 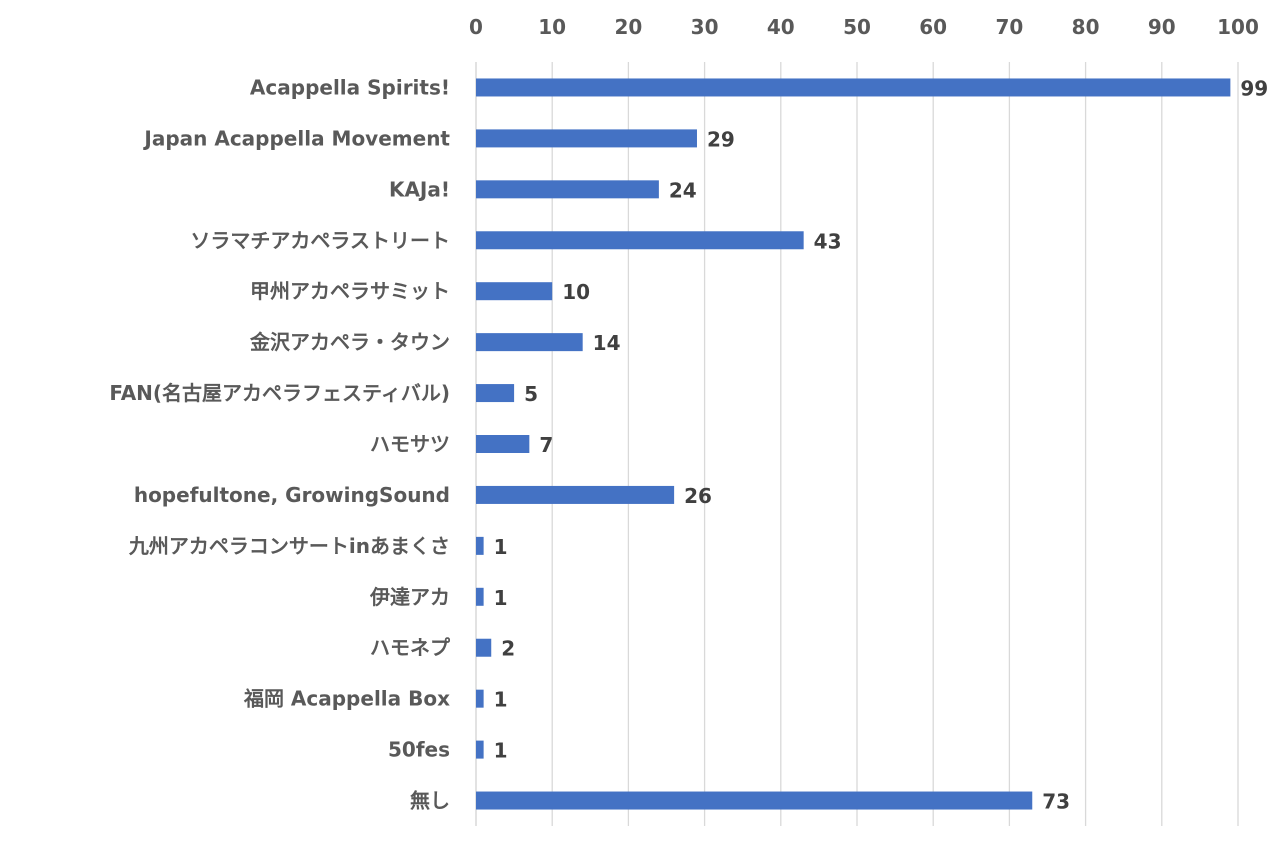 What do you see at coordinates (476, 27) in the screenshot?
I see `x-tick-label-0: 0` at bounding box center [476, 27].